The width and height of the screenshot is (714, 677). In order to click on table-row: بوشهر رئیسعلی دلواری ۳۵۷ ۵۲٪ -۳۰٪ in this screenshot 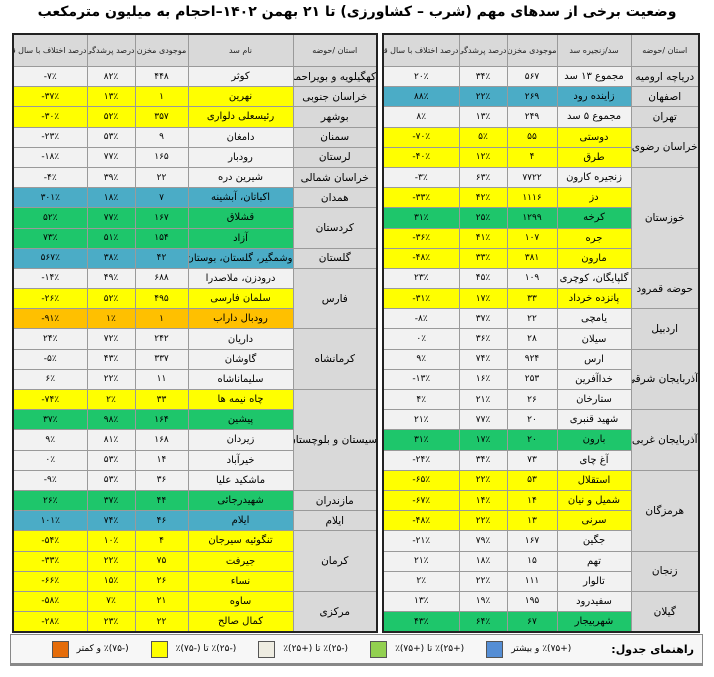, I will do `click(195, 117)`.